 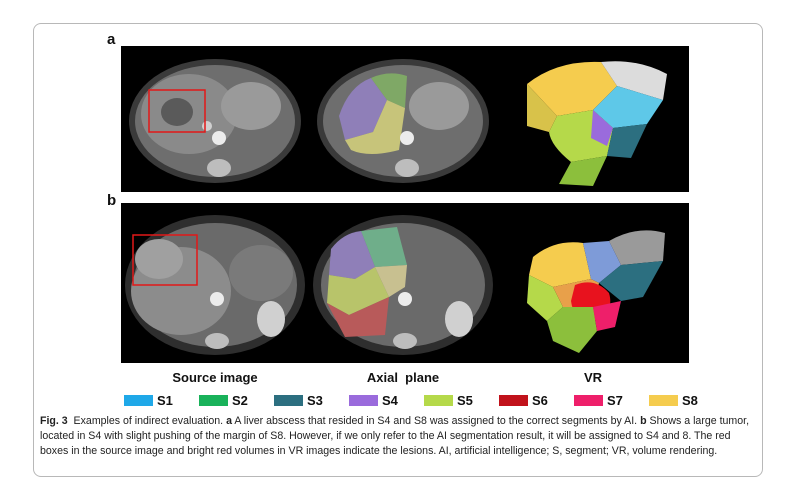 What do you see at coordinates (390, 400) in the screenshot?
I see `legend-label-s4: S4` at bounding box center [390, 400].